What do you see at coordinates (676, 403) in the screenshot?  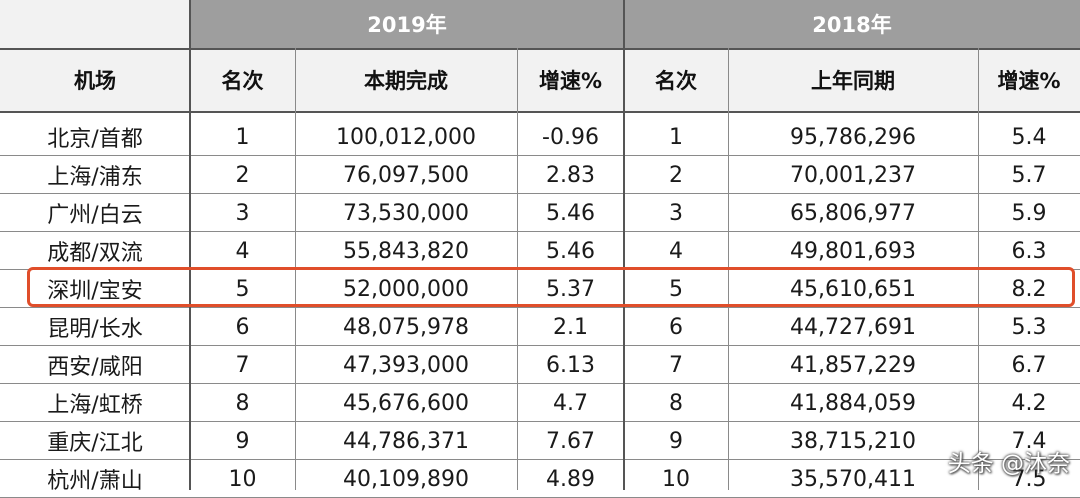 I see `cell-rank-2018: 8` at bounding box center [676, 403].